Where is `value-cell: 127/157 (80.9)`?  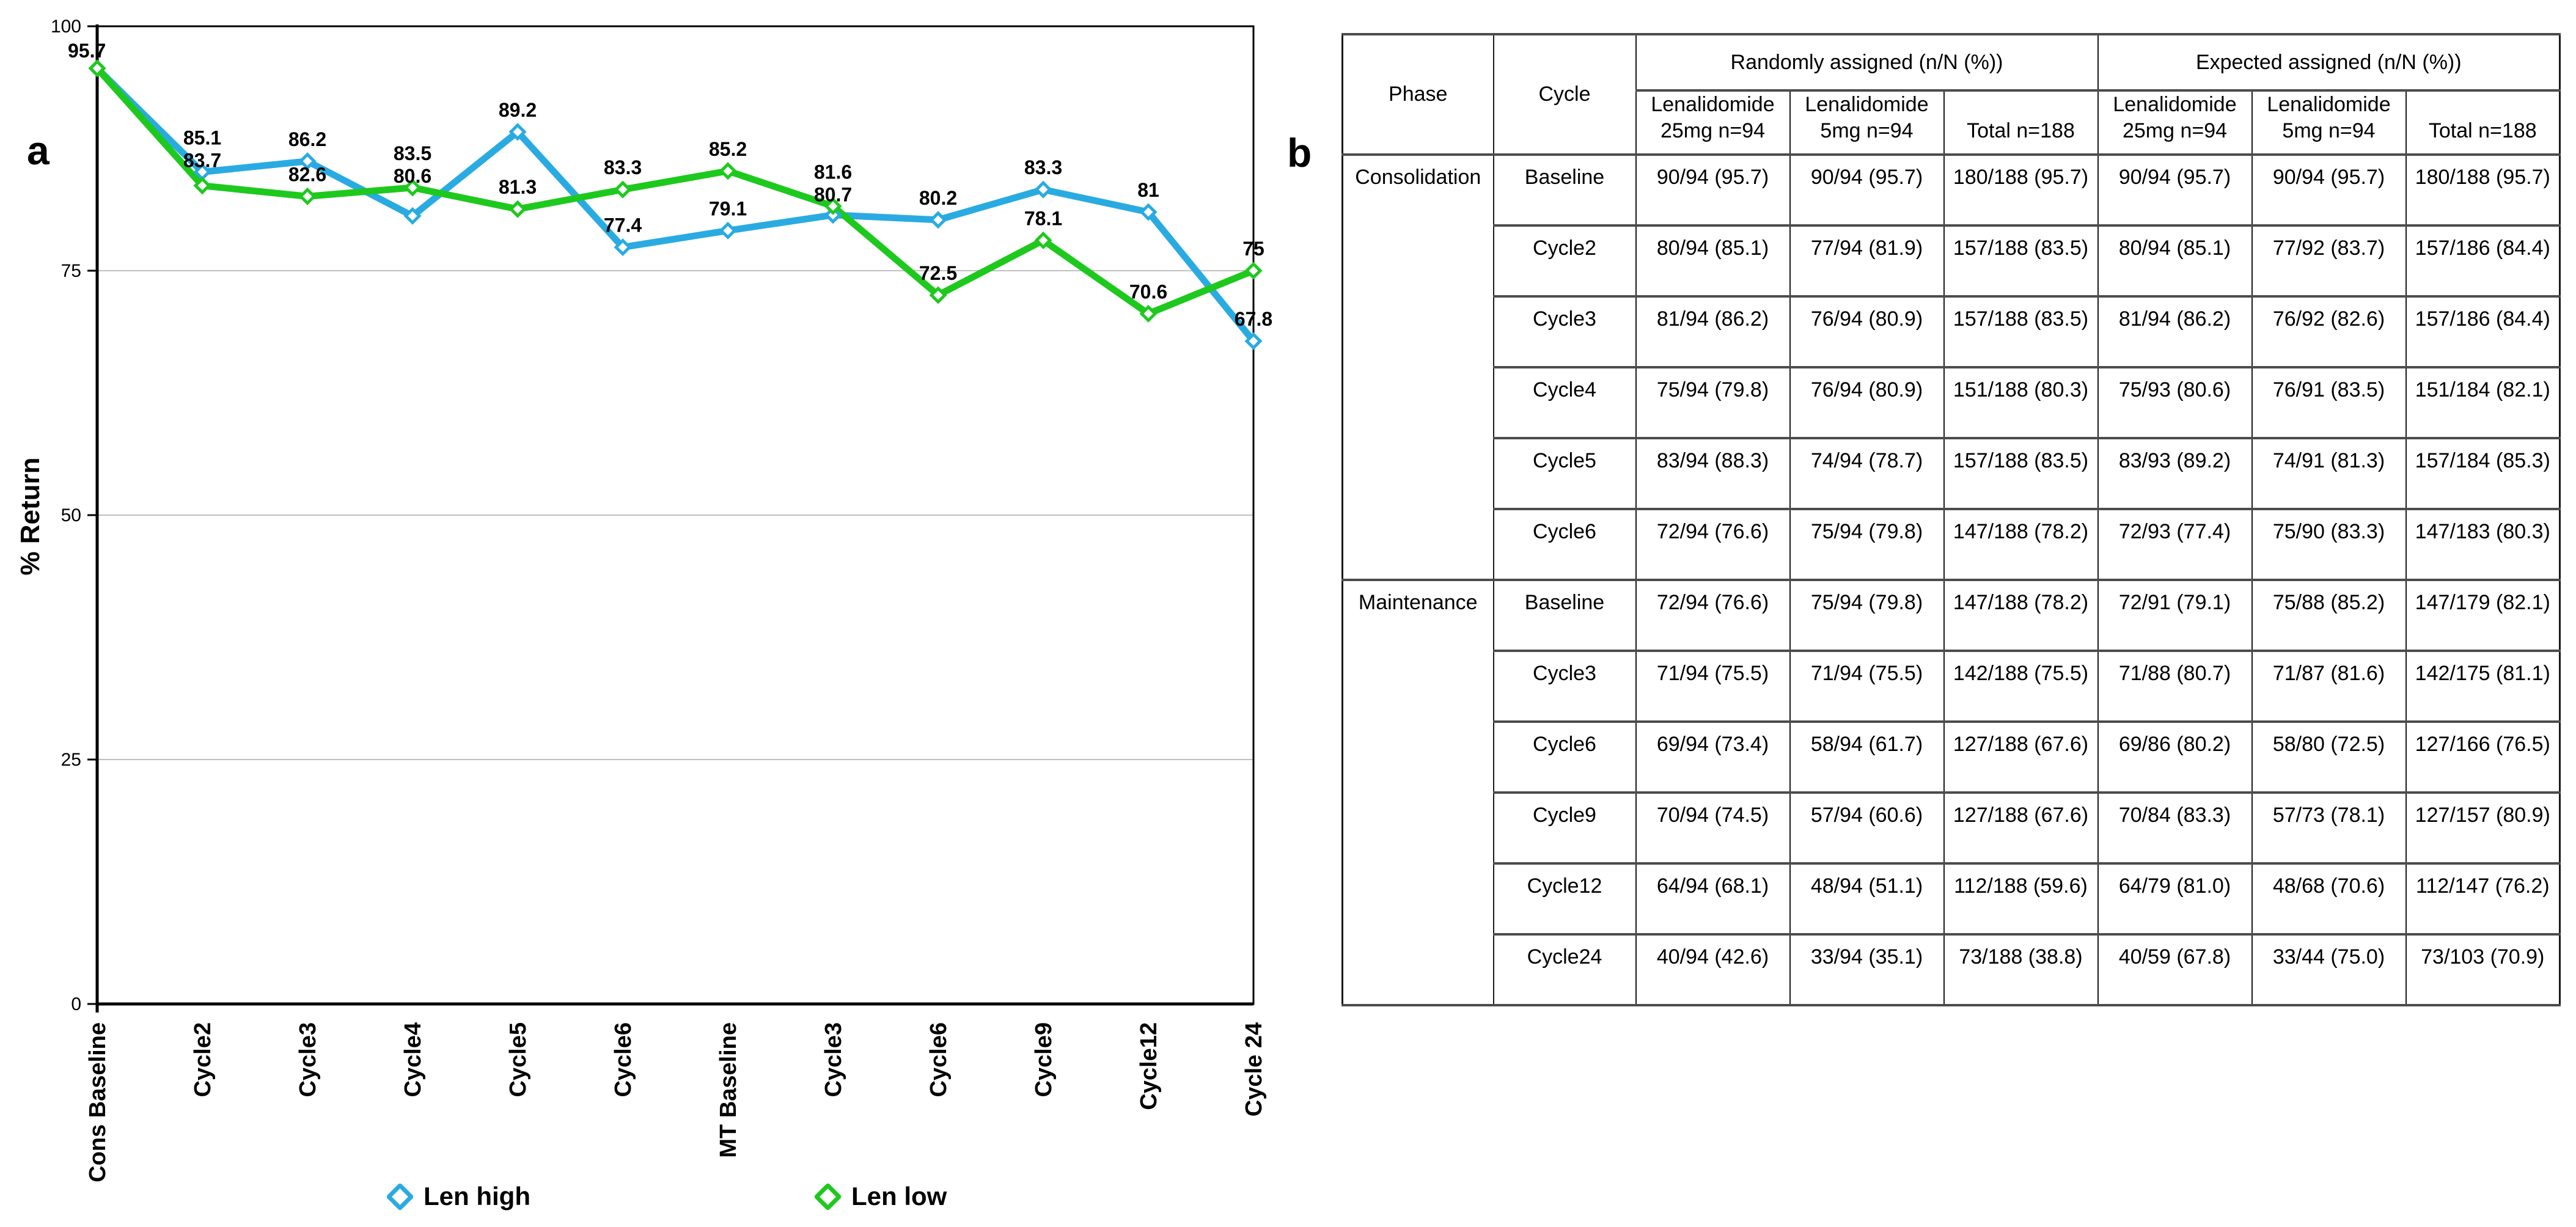 value-cell: 127/157 (80.9) is located at coordinates (2483, 828).